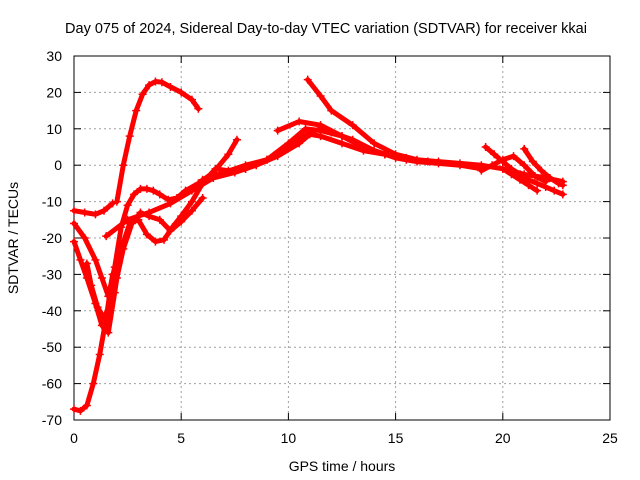 This screenshot has width=640, height=480. I want to click on x-tick-label: 5, so click(181, 438).